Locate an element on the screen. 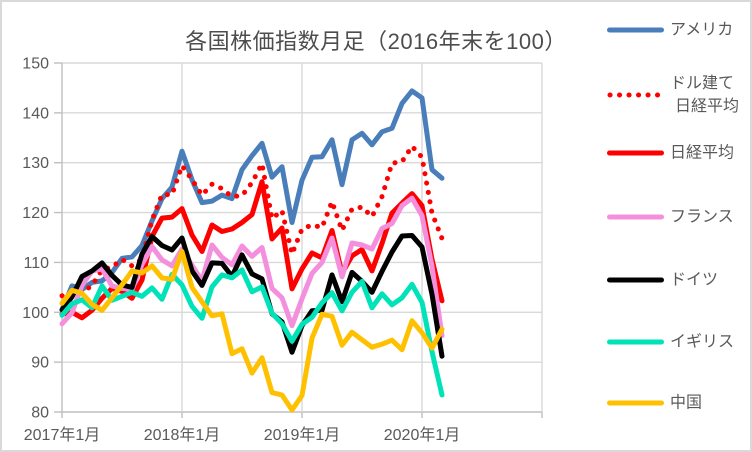  y-axis-label: 130 is located at coordinates (35, 163).